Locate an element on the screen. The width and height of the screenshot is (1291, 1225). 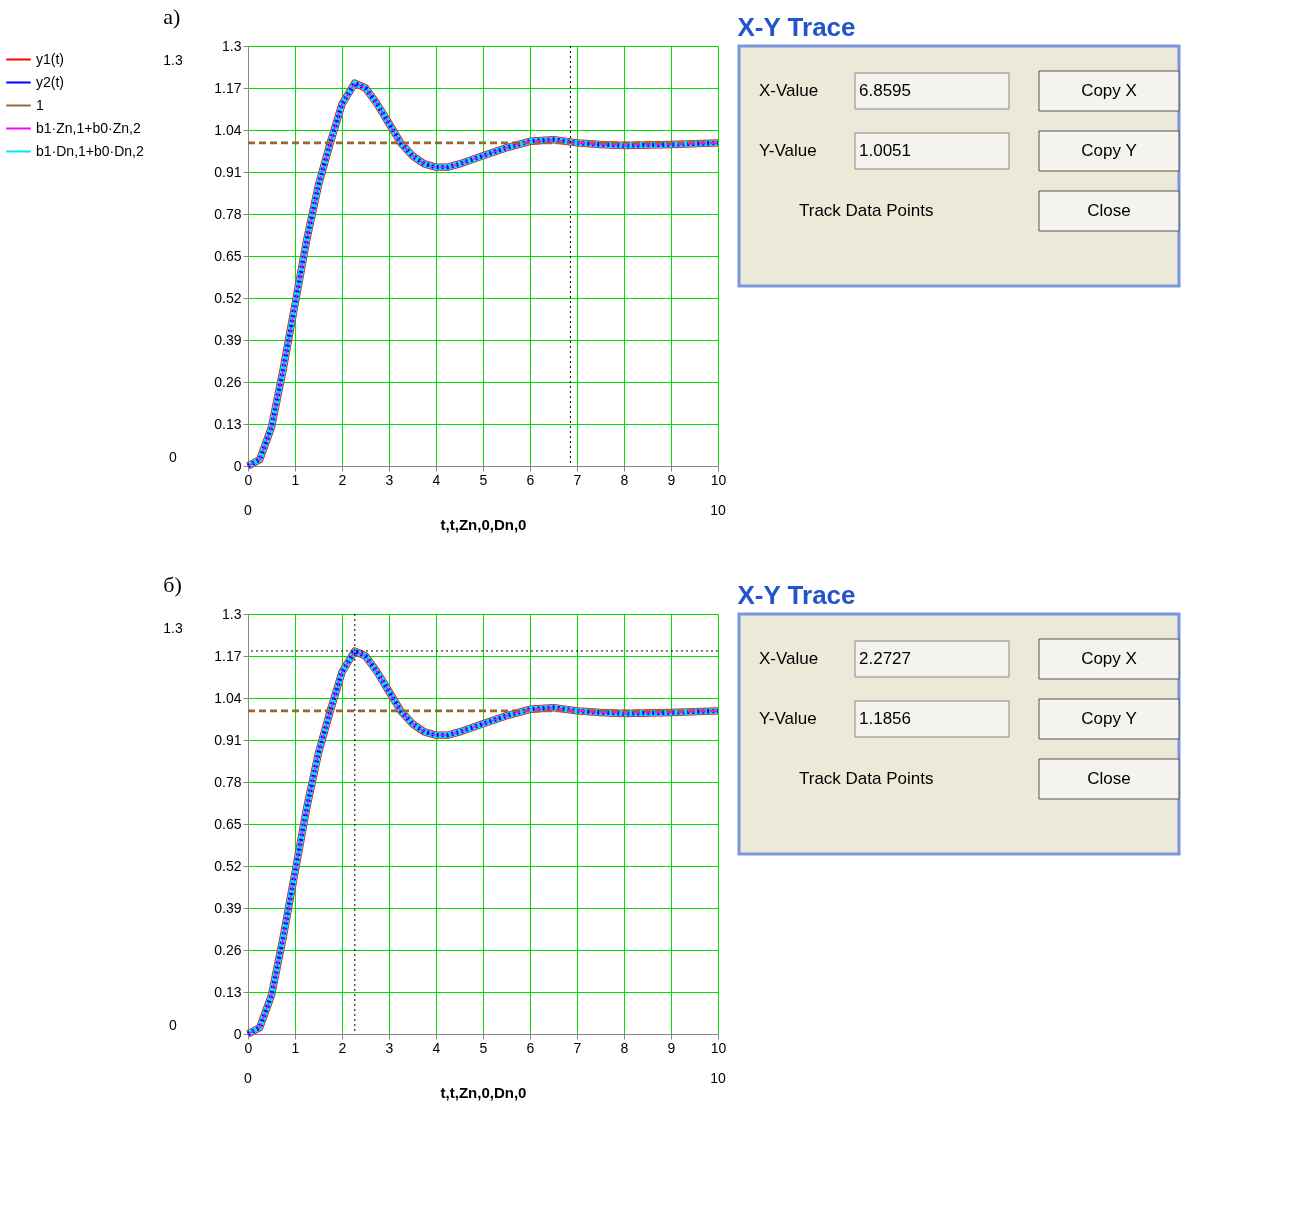
legend-label: y1(t) is located at coordinates (50, 58).